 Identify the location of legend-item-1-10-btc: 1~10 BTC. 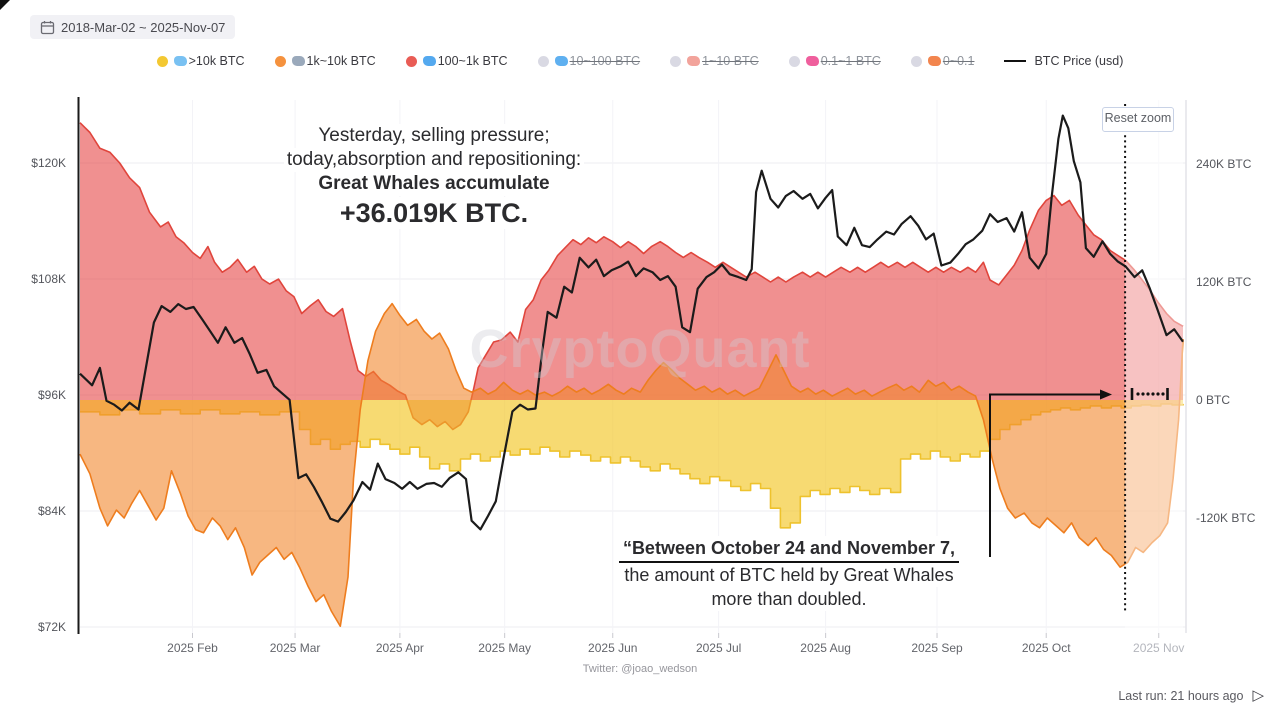
(714, 61).